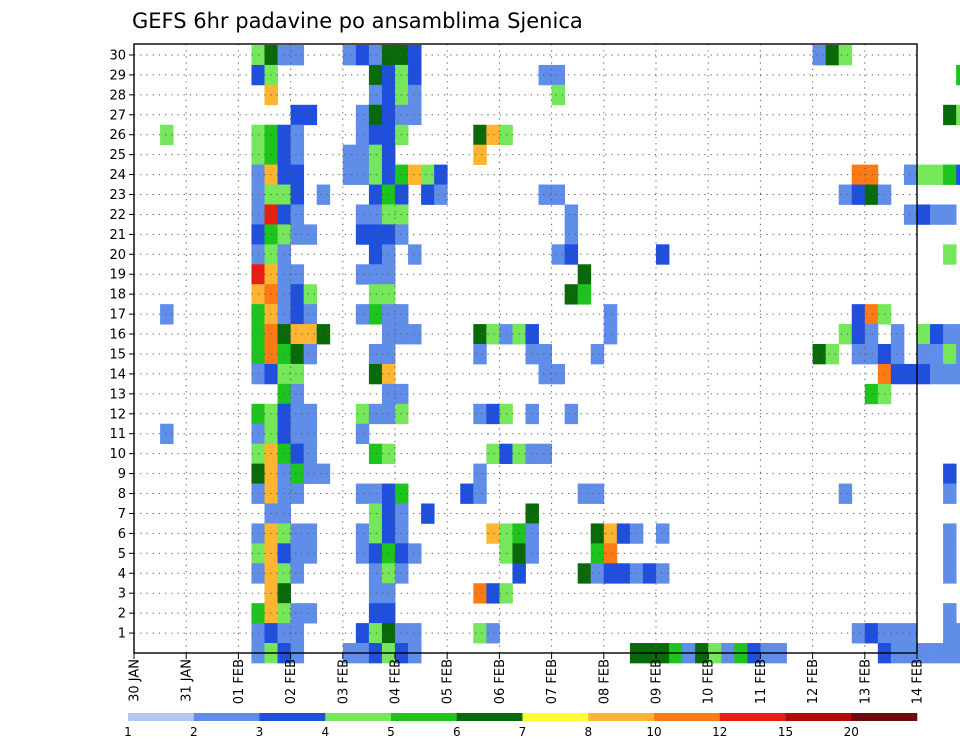 This screenshot has height=742, width=960. What do you see at coordinates (122, 474) in the screenshot?
I see `y-tick-label: 9` at bounding box center [122, 474].